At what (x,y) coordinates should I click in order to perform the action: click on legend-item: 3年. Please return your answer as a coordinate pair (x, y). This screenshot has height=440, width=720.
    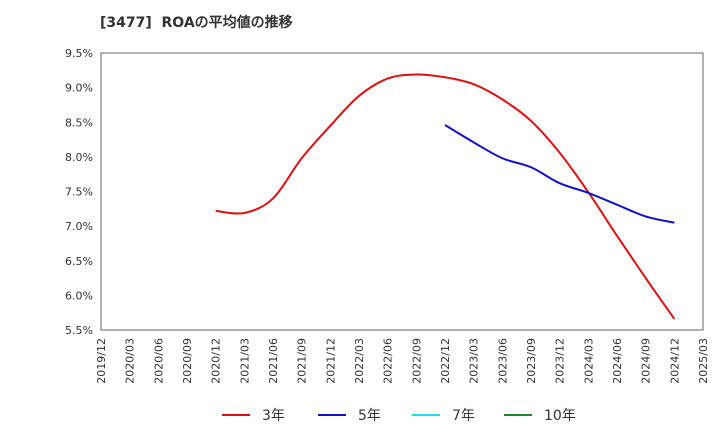
    Looking at the image, I should click on (253, 415).